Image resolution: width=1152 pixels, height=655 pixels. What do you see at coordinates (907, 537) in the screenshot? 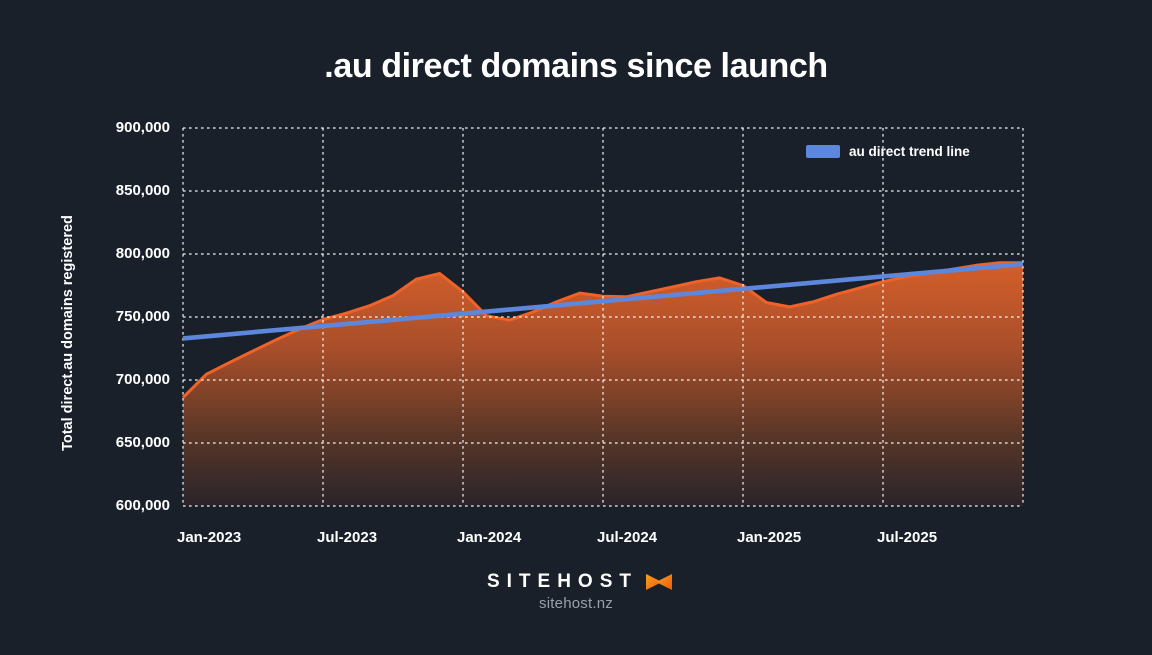
I see `x-tick-label: Jul-2025` at bounding box center [907, 537].